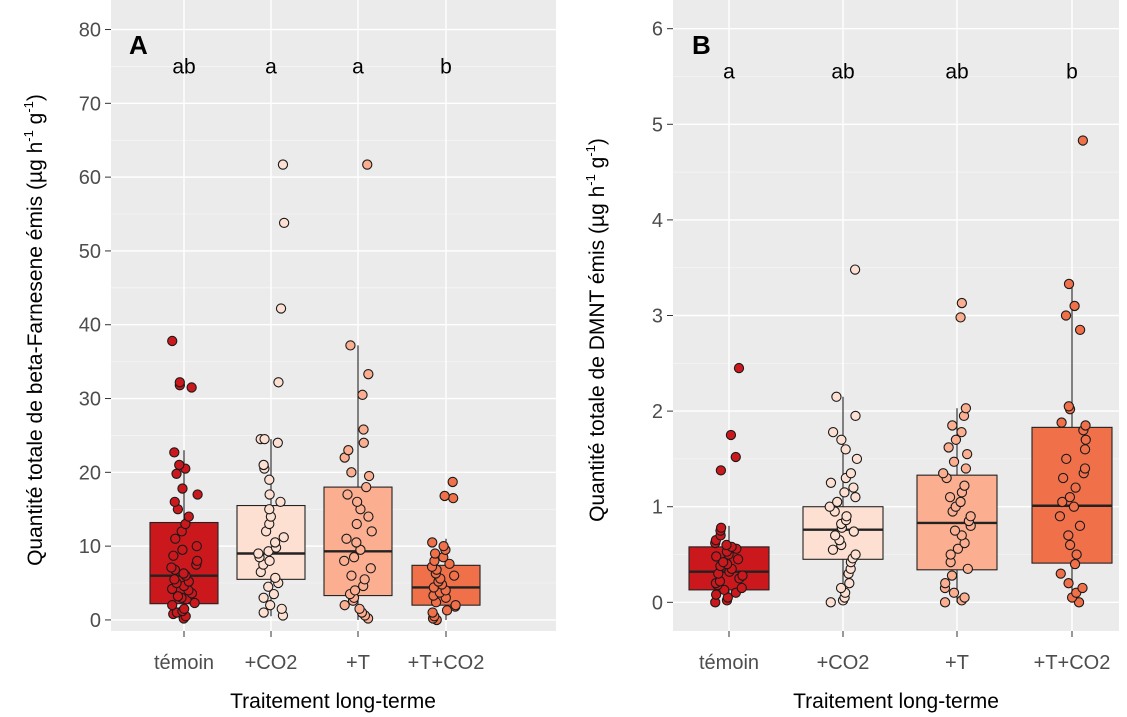  I want to click on panel-b-y-axis-title-main: Quantité totale de DMNT émis (µg h, so click(597, 354).